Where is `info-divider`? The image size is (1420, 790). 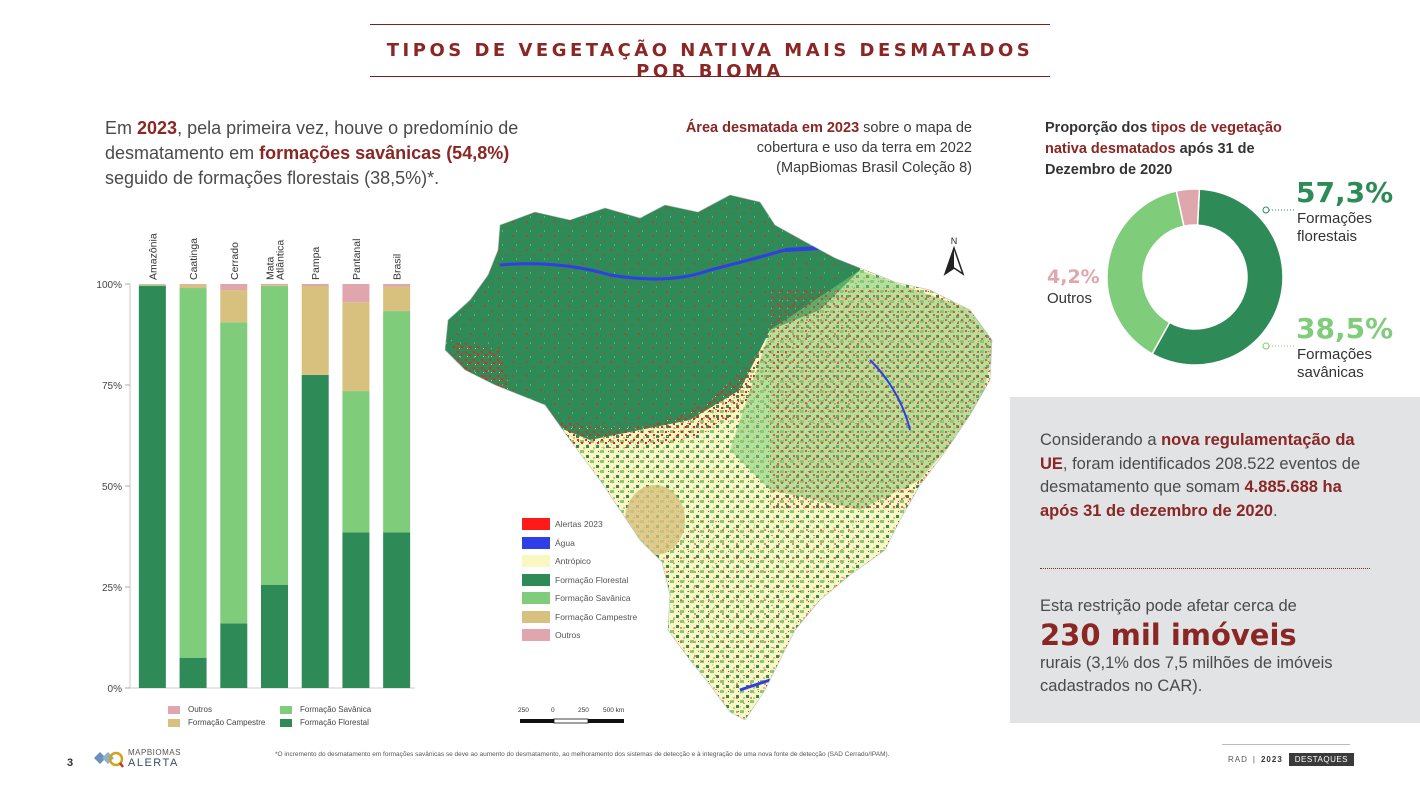
info-divider is located at coordinates (1205, 568).